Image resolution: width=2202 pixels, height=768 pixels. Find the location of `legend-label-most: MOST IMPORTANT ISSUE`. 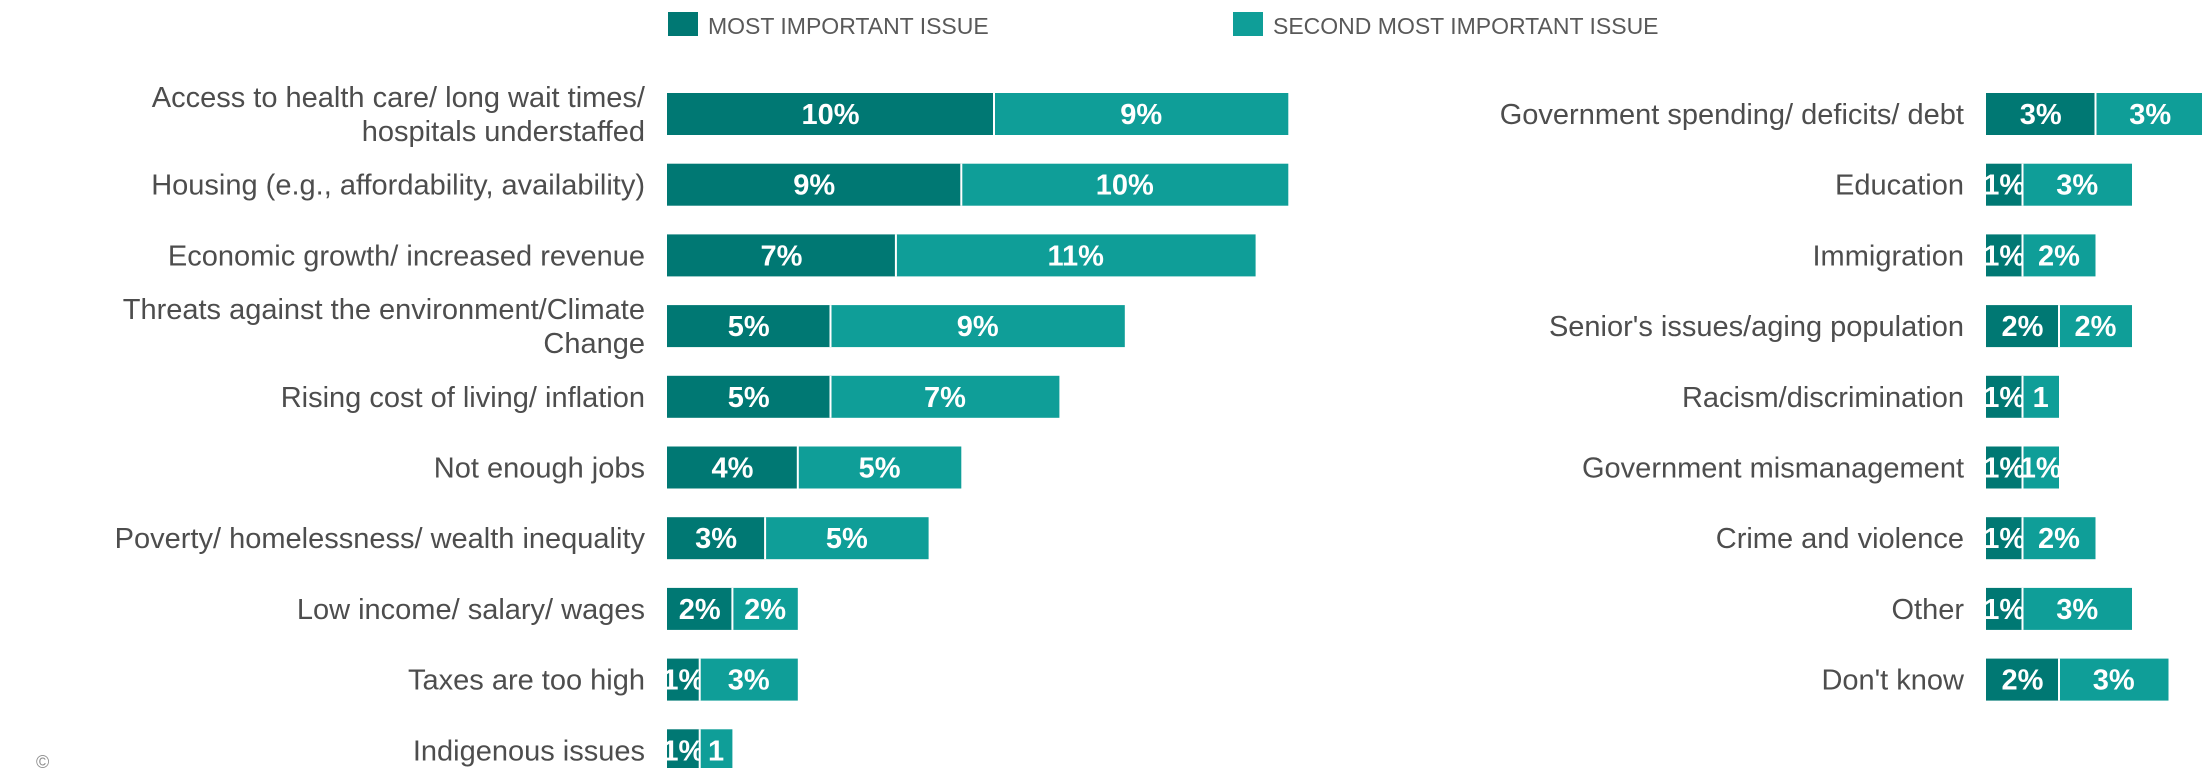

legend-label-most: MOST IMPORTANT ISSUE is located at coordinates (848, 26).